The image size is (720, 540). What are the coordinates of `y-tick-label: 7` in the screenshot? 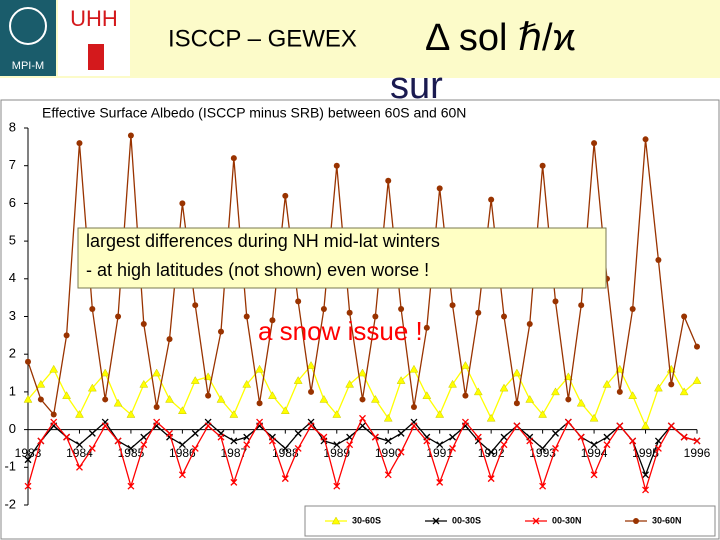 It's located at (12, 164).